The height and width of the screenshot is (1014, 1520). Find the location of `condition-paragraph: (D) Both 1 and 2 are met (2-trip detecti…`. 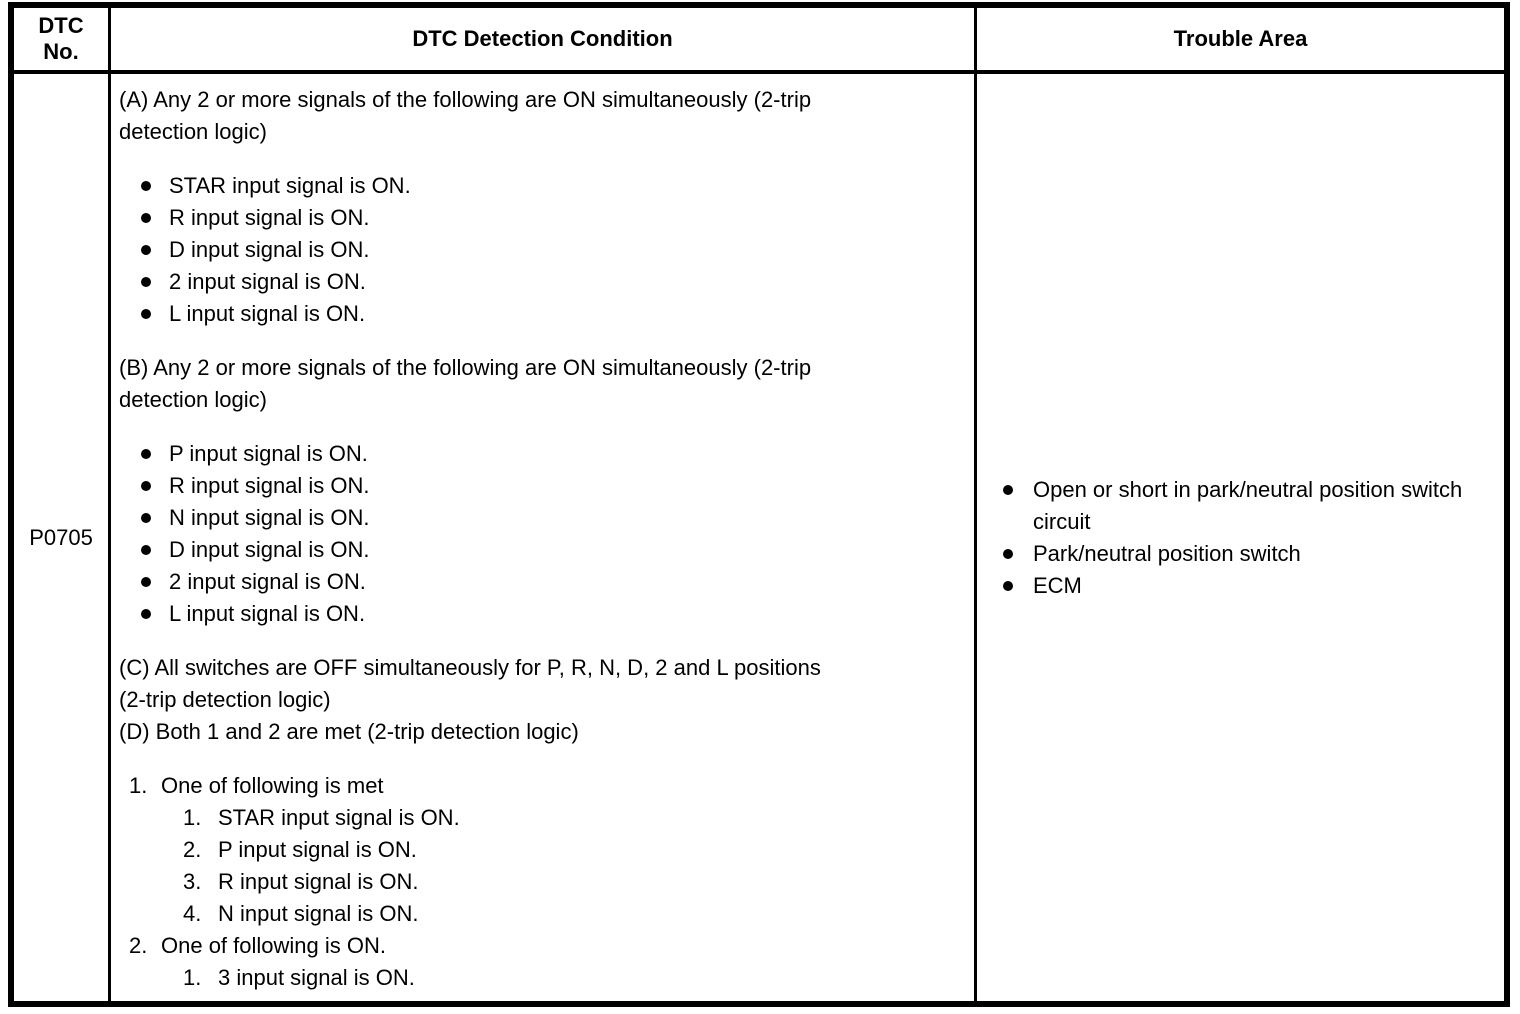

condition-paragraph: (D) Both 1 and 2 are met (2-trip detecti… is located at coordinates (349, 731).